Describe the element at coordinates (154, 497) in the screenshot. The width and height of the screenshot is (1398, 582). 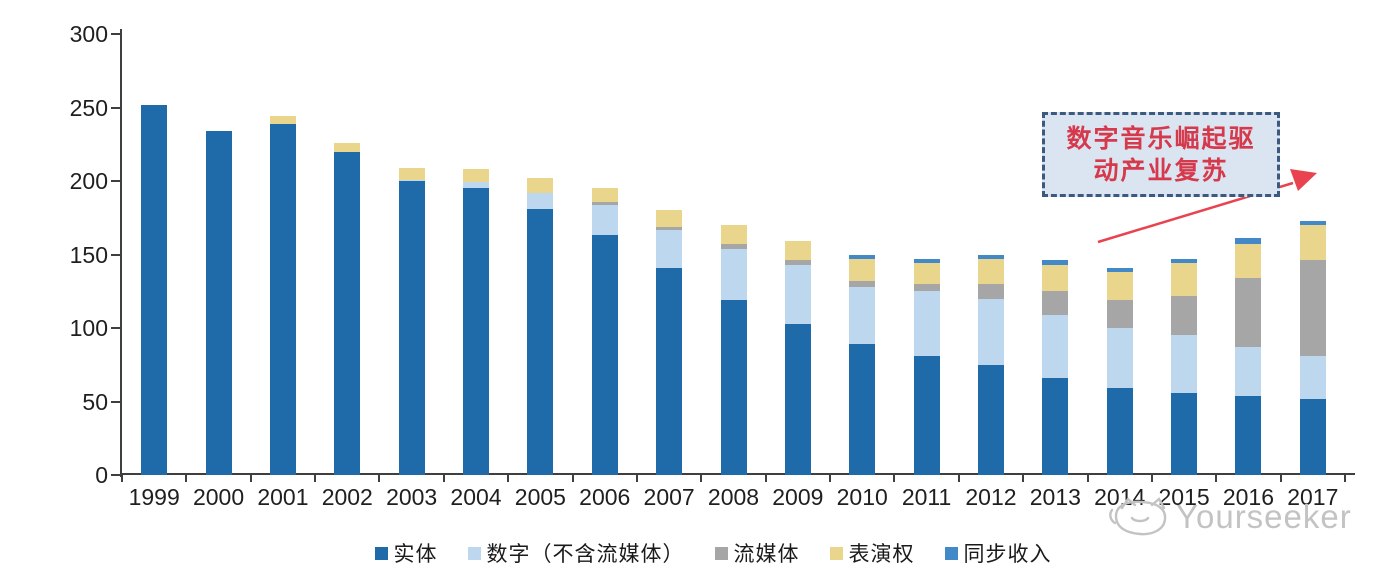
I see `x-axis-label-1999: 1999` at that location.